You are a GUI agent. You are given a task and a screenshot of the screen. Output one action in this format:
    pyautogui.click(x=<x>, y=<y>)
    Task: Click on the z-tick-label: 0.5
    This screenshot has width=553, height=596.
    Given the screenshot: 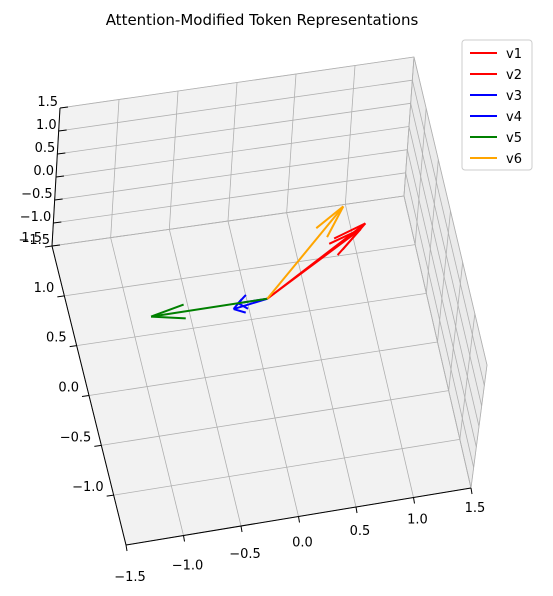 What is the action you would take?
    pyautogui.click(x=45, y=148)
    